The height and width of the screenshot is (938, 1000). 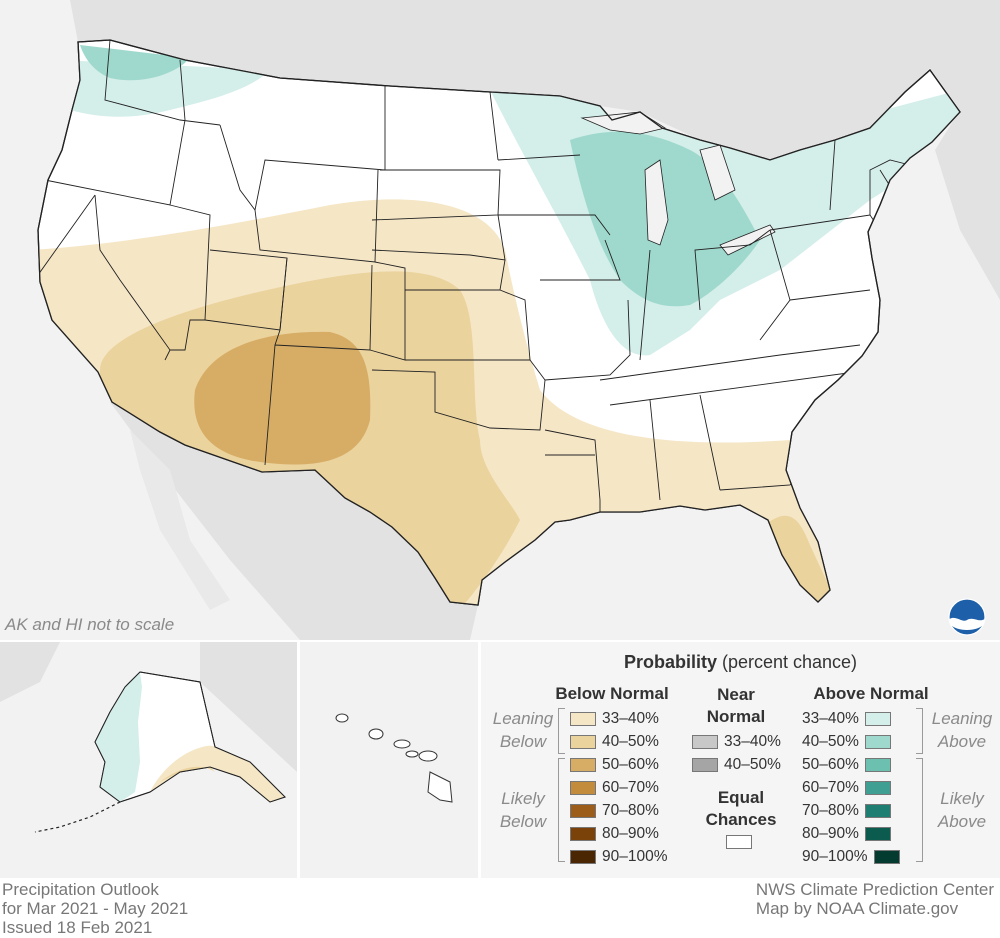 What do you see at coordinates (739, 842) in the screenshot?
I see `equal-chances-swatch` at bounding box center [739, 842].